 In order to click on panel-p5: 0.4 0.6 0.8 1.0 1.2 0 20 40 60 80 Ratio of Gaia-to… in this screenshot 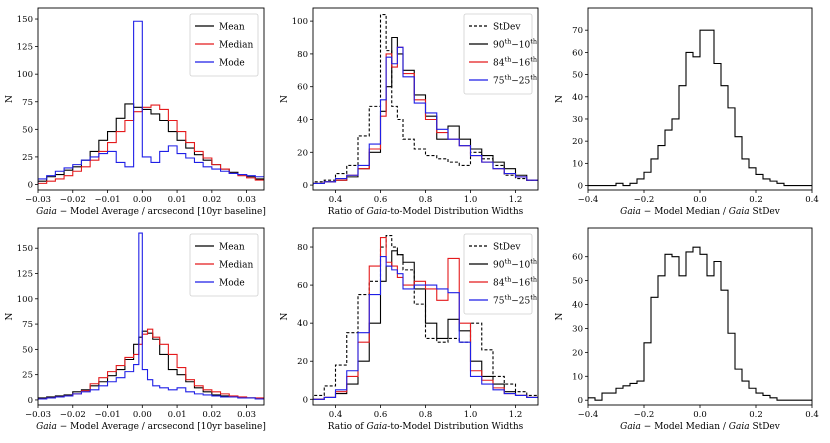, I will do `click(409, 329)`.